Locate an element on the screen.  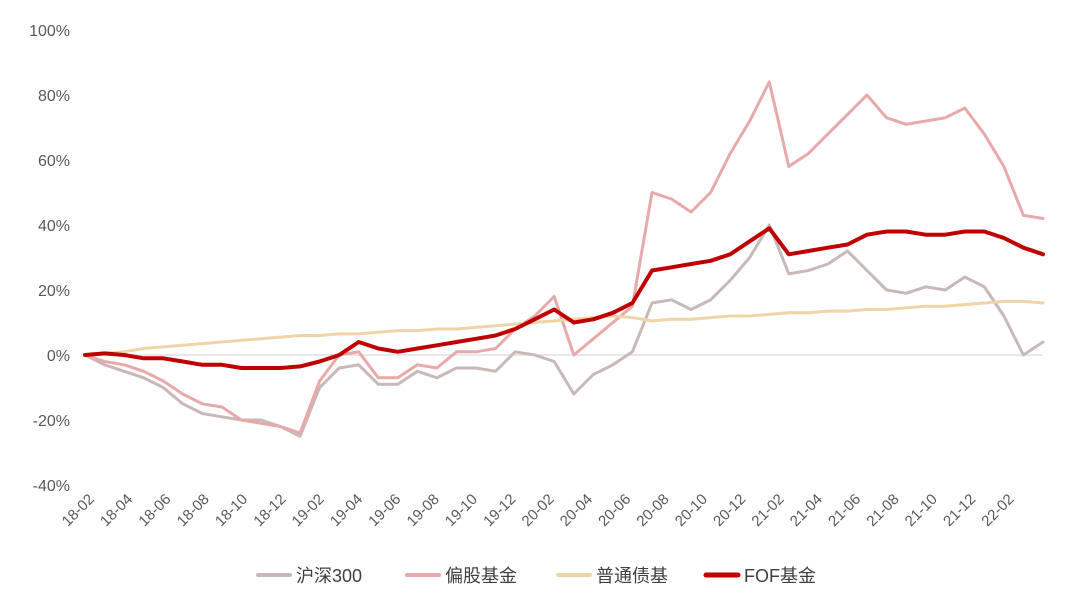
x-tick-label: 18-08 is located at coordinates (193, 510).